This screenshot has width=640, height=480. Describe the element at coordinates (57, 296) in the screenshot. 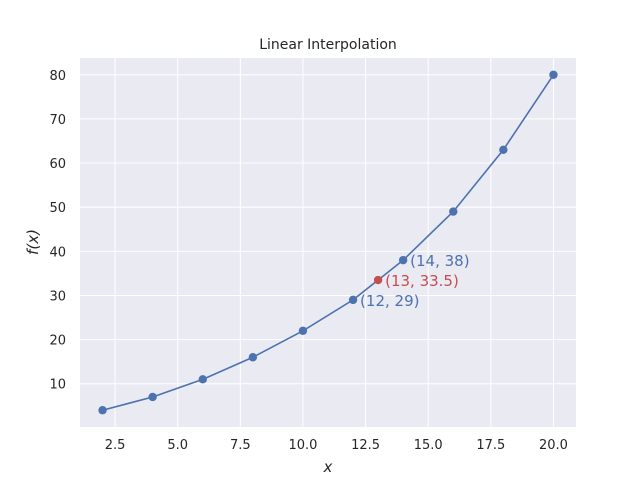

I see `y-tick-label: 30` at that location.